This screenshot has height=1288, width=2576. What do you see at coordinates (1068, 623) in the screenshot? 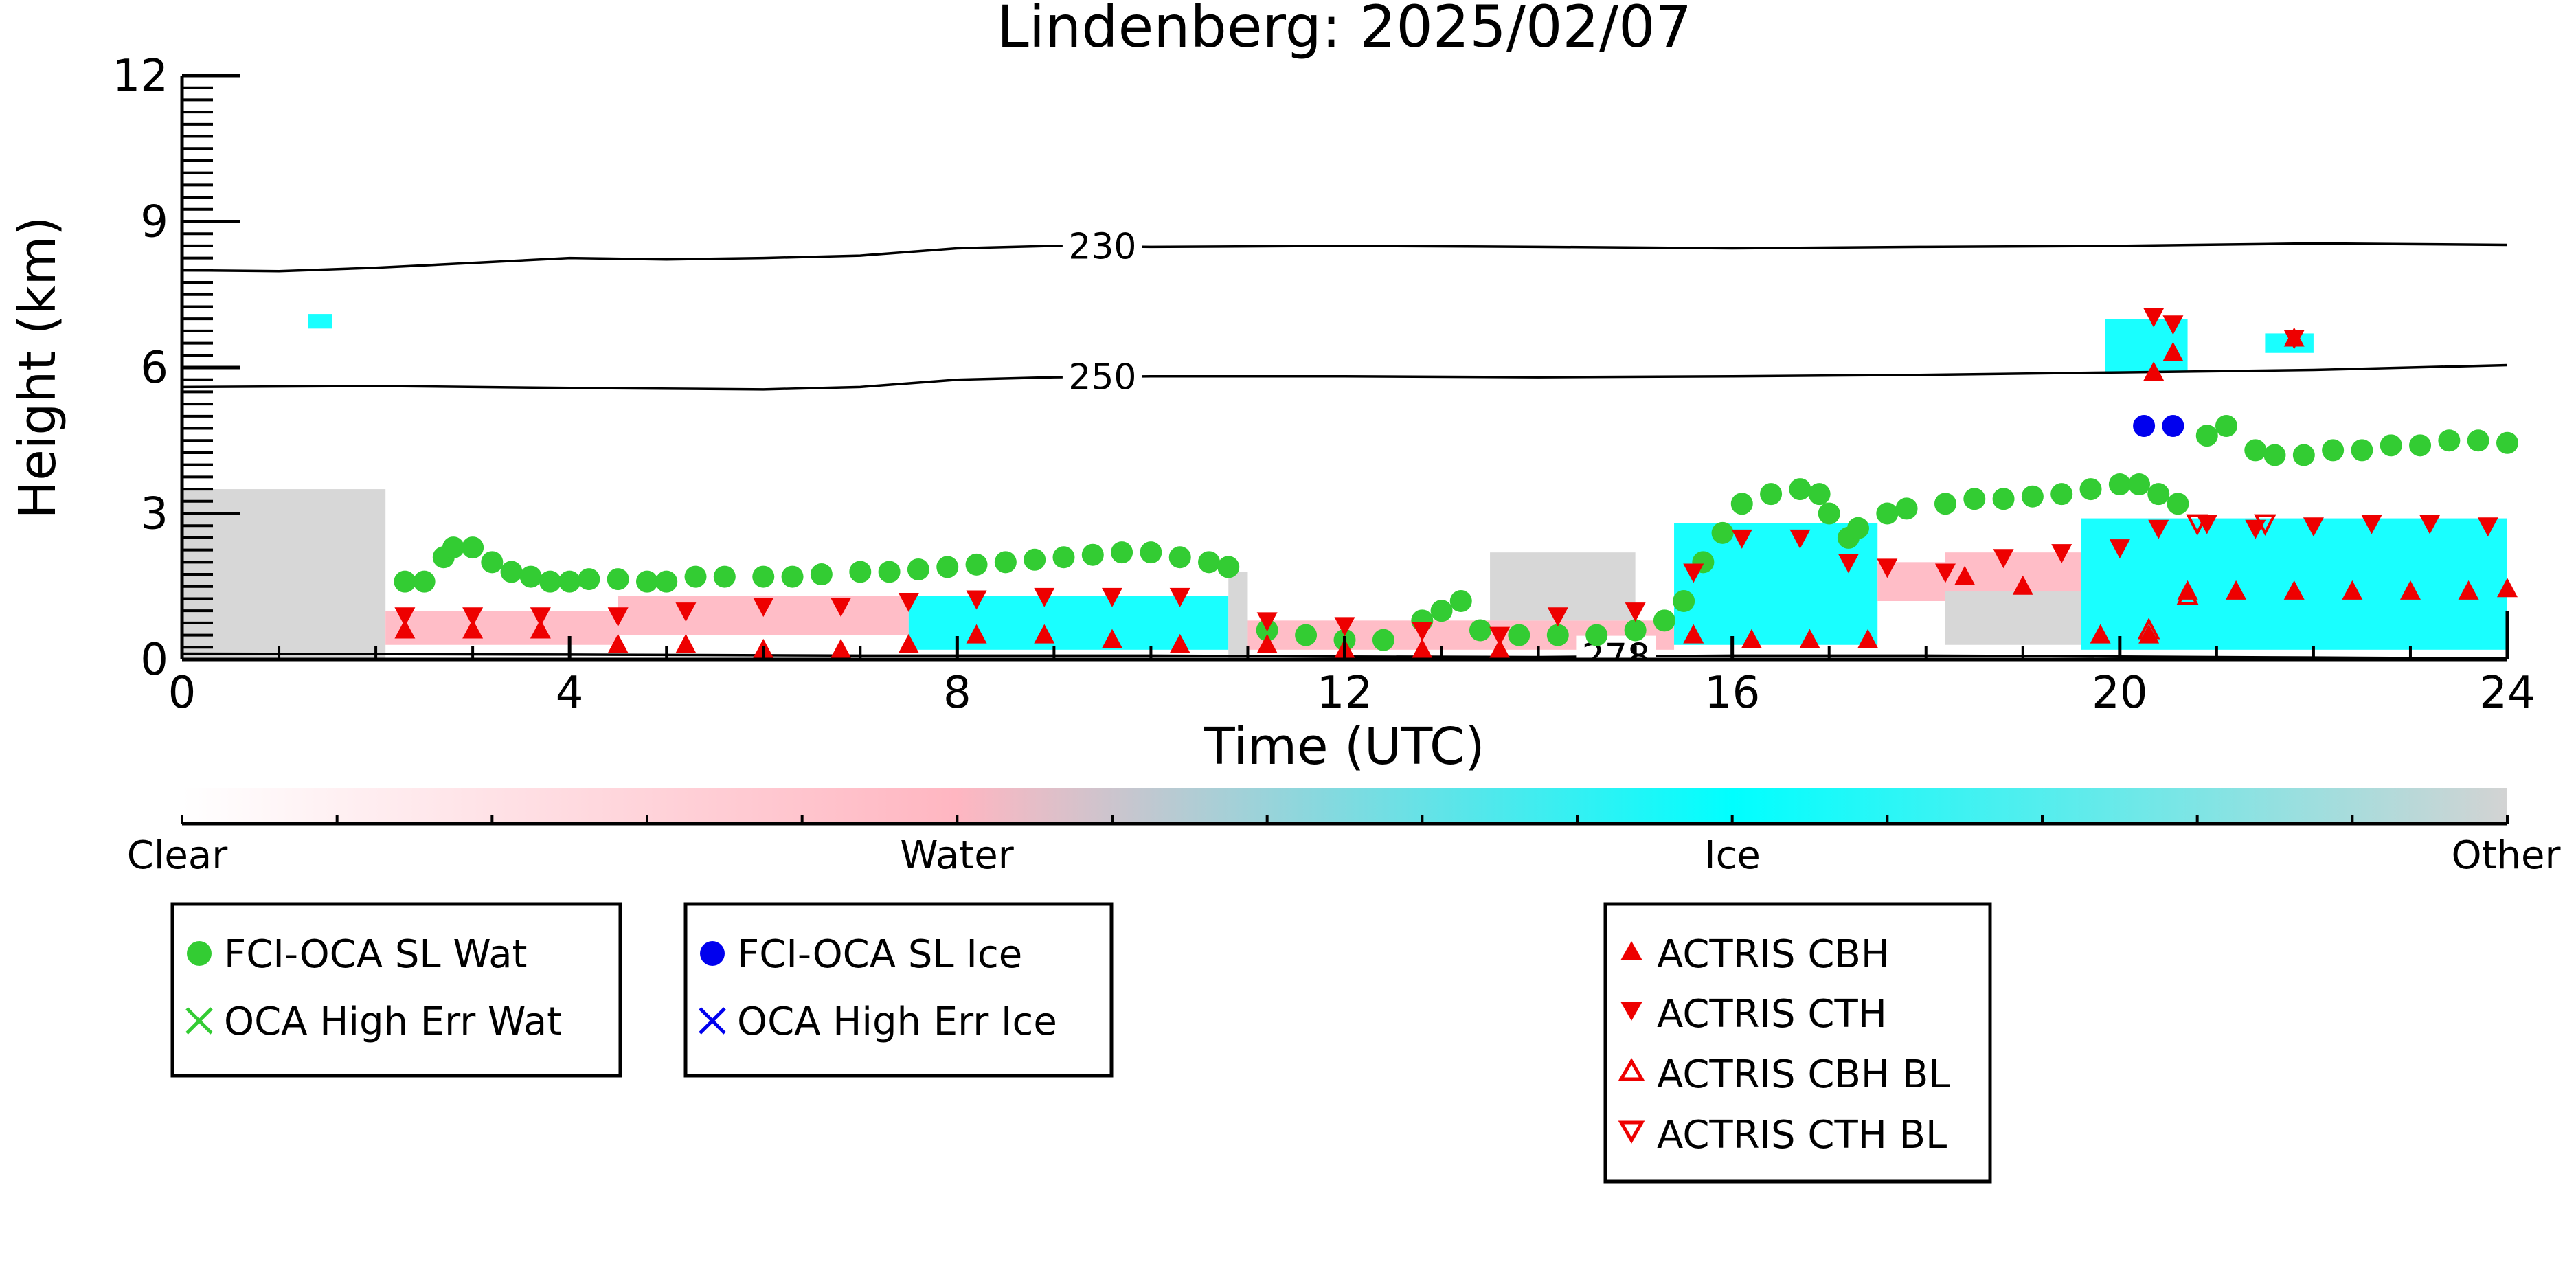
I see `phase-region-ice` at bounding box center [1068, 623].